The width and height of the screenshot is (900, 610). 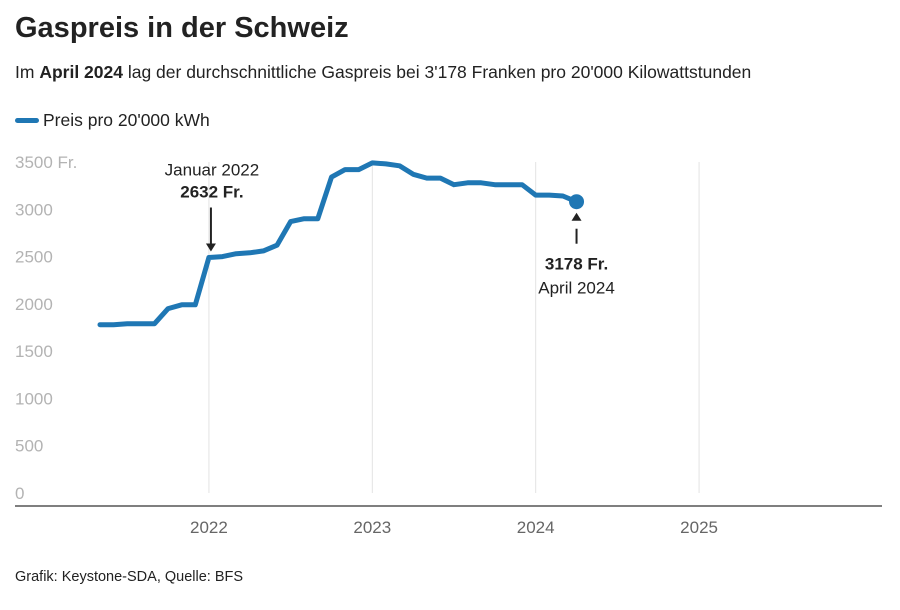 What do you see at coordinates (34, 257) in the screenshot?
I see `y-tick-label: 2500` at bounding box center [34, 257].